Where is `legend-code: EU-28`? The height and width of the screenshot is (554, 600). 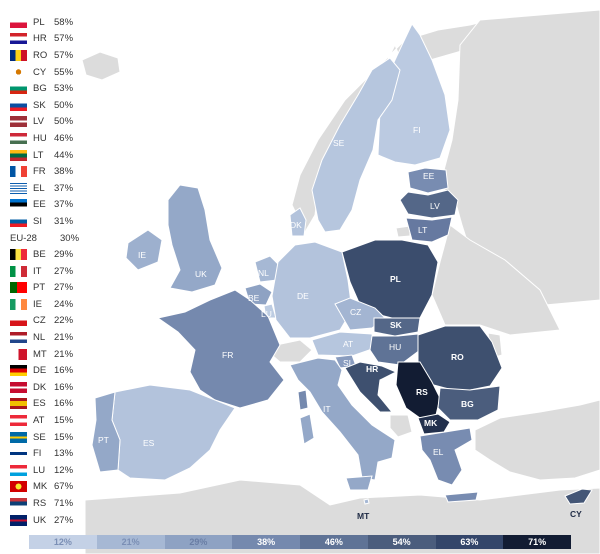
legend-code: EU-28 is located at coordinates (23, 238).